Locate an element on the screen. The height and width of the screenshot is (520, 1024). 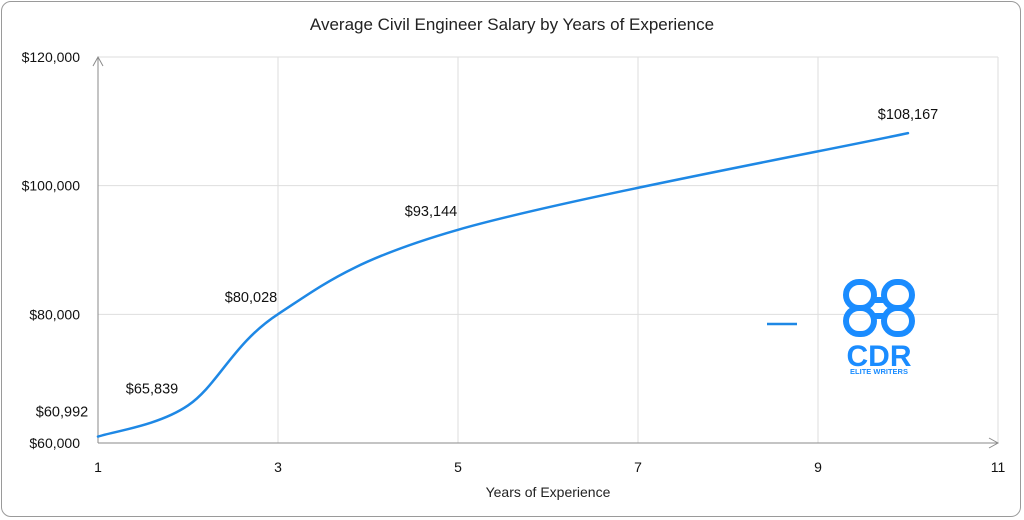
data-label: $80,028 is located at coordinates (251, 298).